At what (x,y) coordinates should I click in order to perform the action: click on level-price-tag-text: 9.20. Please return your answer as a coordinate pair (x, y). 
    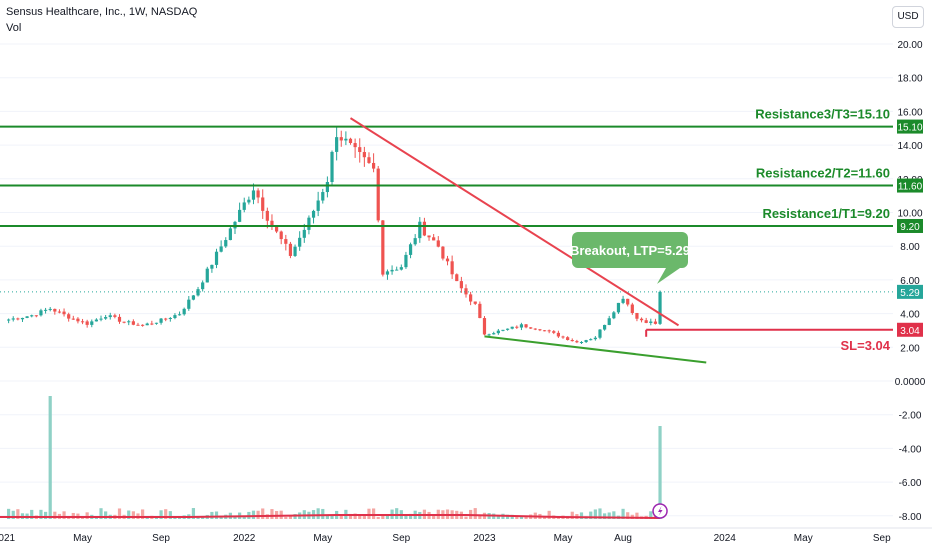
    Looking at the image, I should click on (910, 227).